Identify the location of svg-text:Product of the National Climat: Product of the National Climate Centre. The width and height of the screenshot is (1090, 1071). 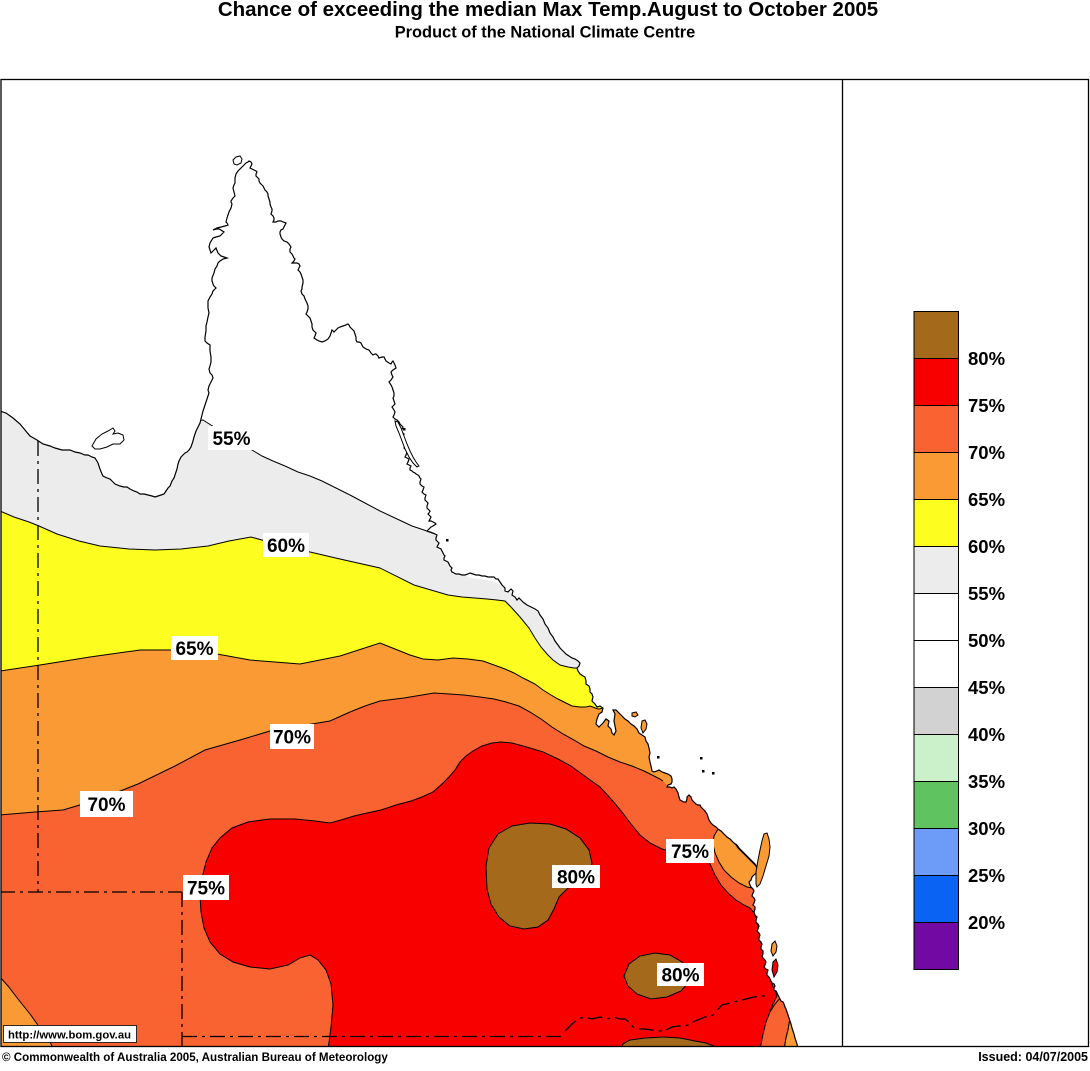
(545, 33).